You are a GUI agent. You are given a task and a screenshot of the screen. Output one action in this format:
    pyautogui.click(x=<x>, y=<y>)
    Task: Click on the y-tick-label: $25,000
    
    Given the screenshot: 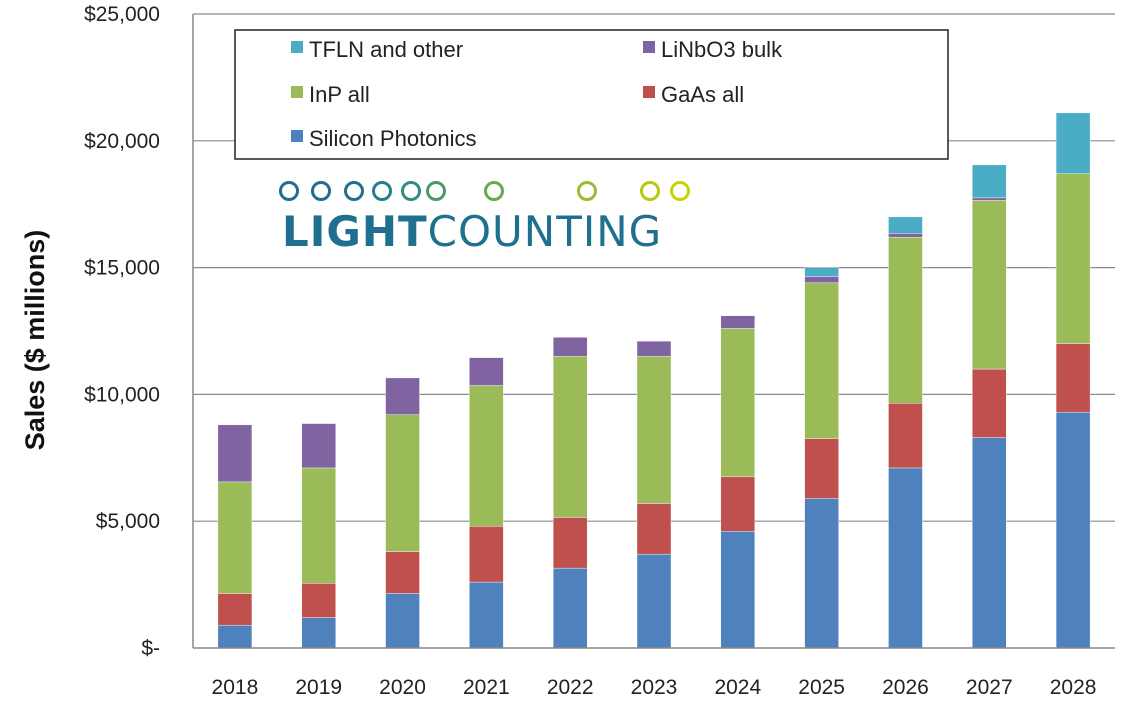 What is the action you would take?
    pyautogui.click(x=122, y=14)
    